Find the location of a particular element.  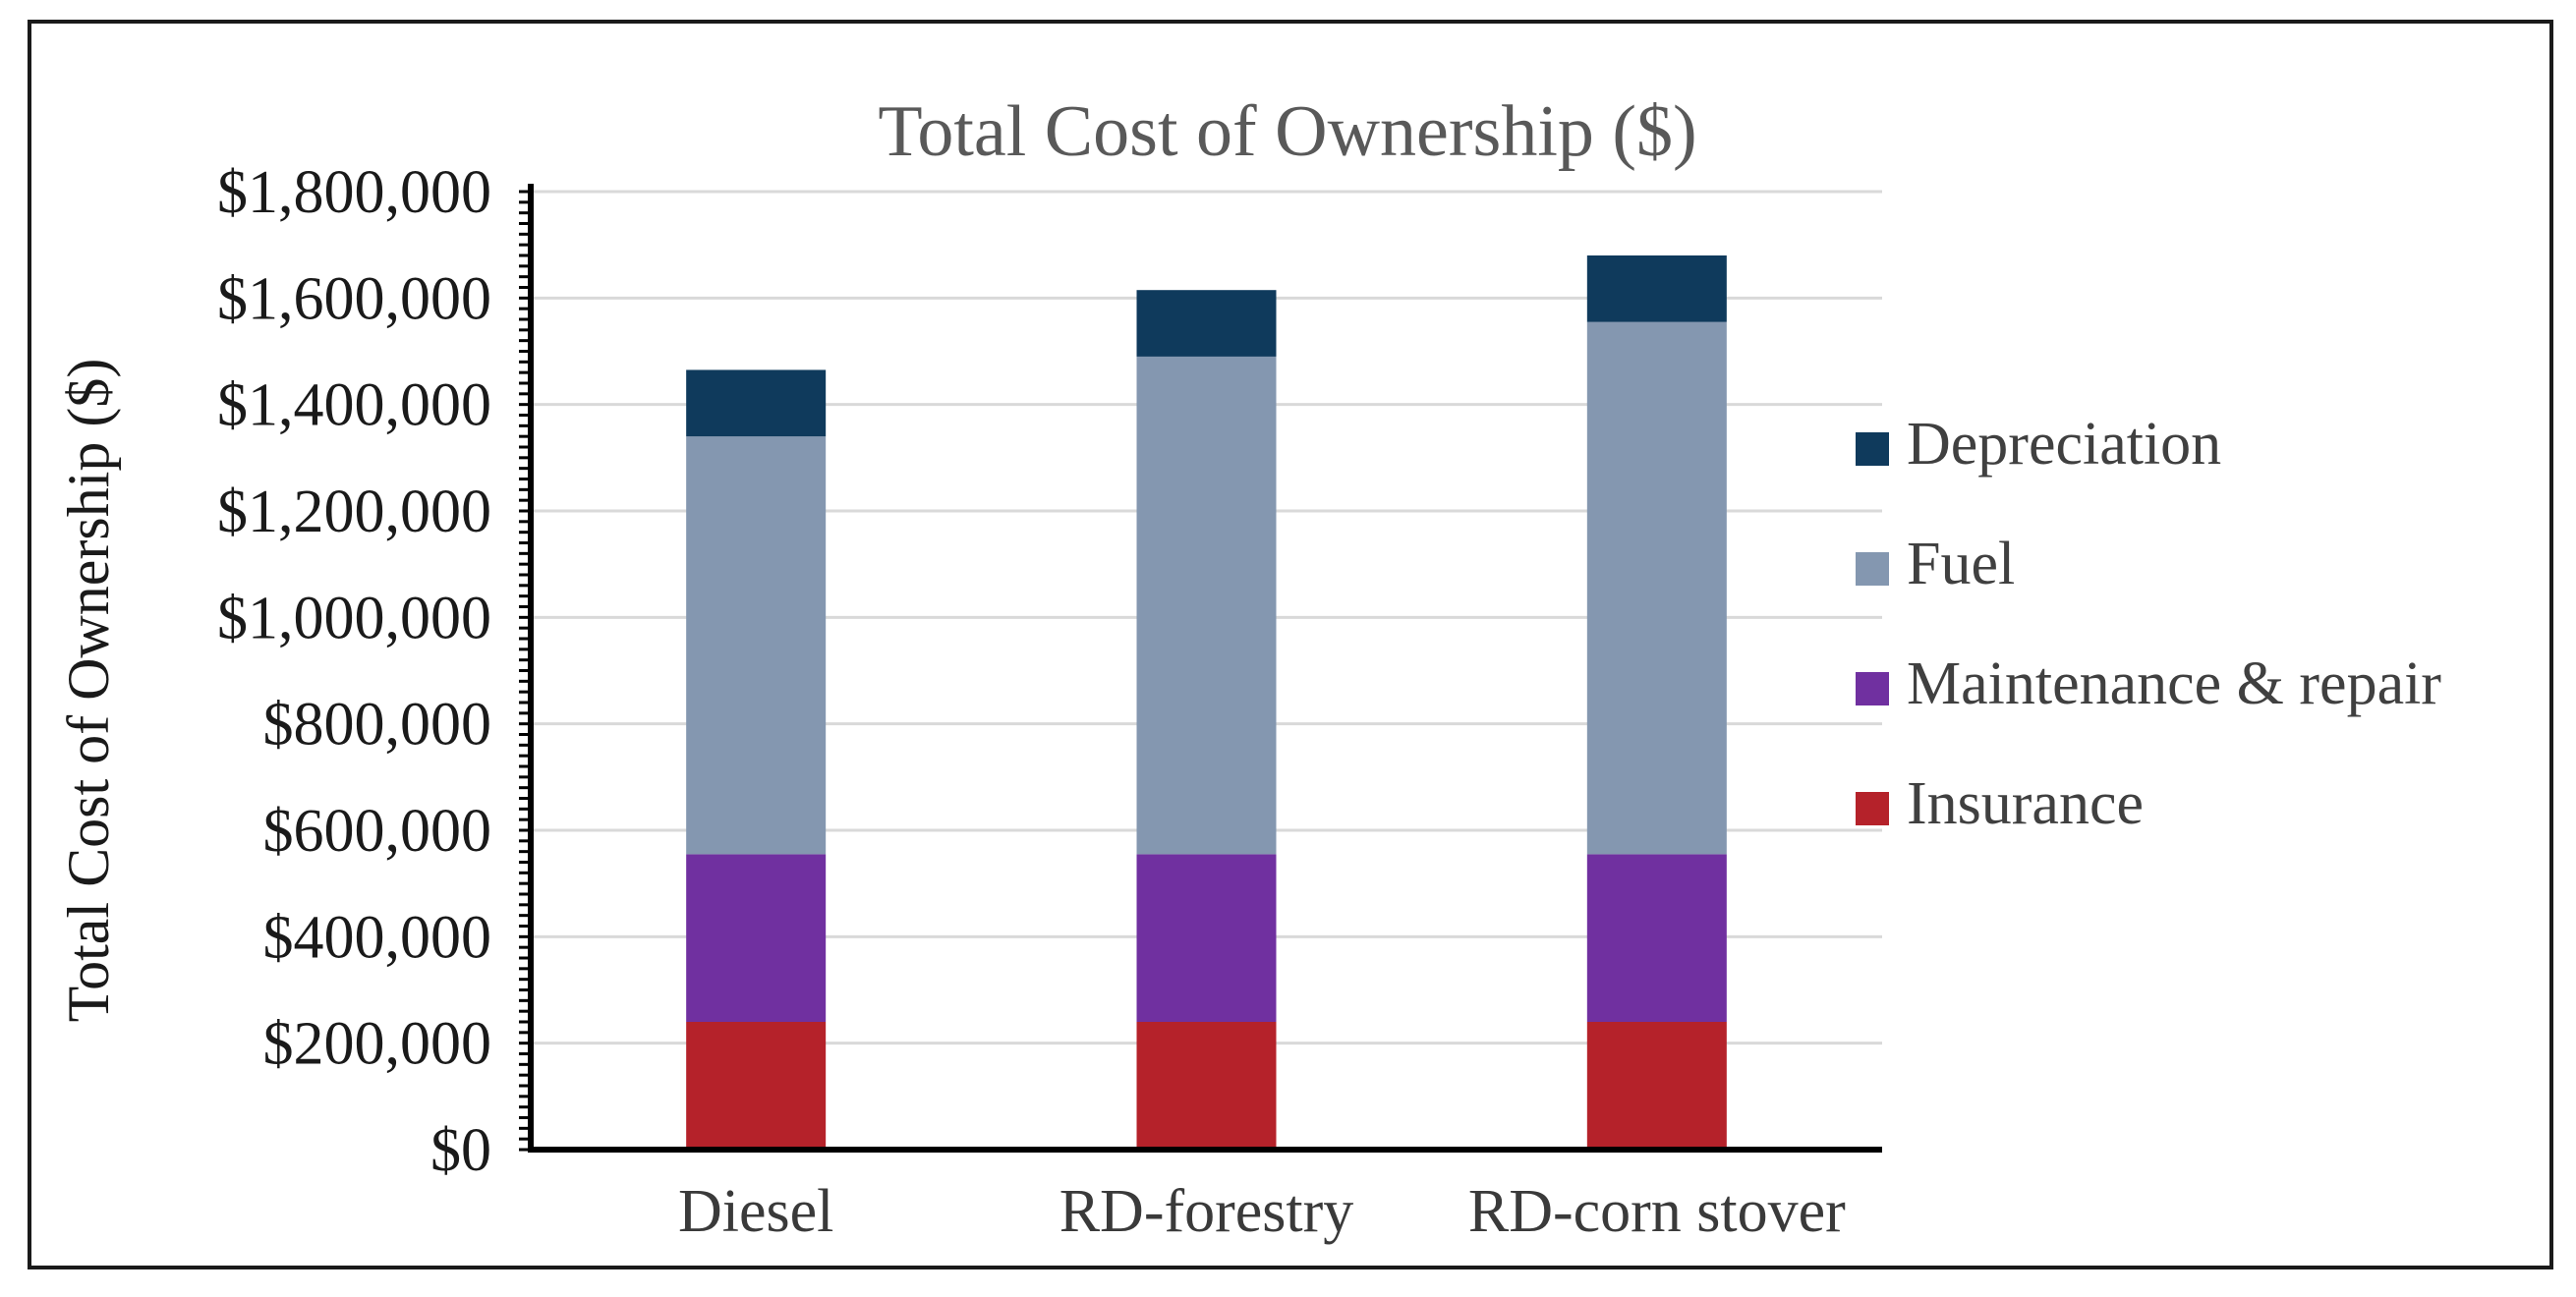

y-tick-label: $1,400,000 is located at coordinates (354, 405).